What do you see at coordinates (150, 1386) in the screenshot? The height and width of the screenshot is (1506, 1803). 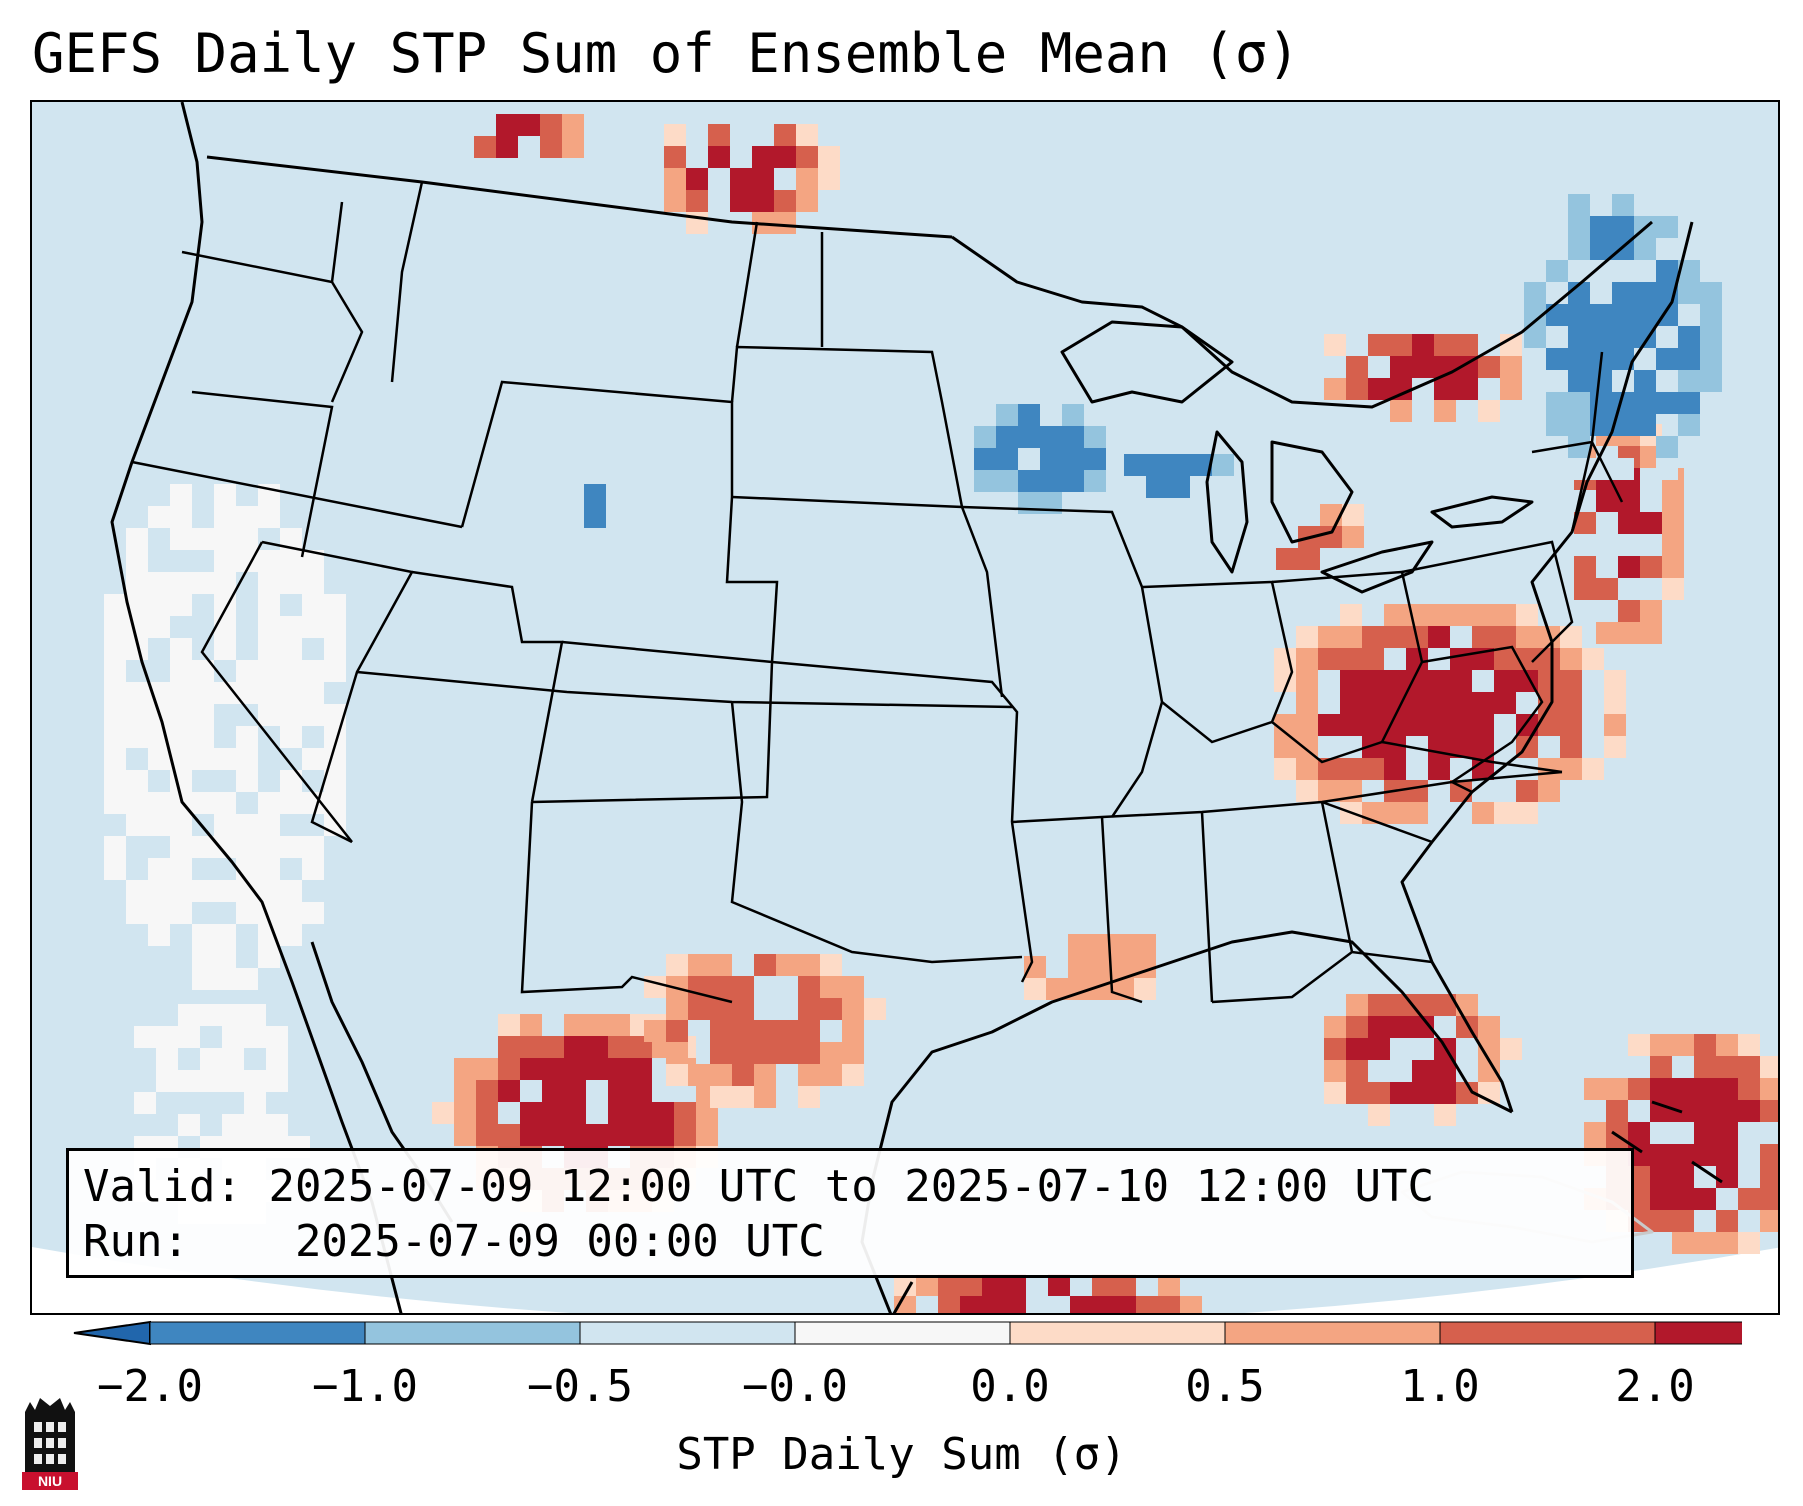 I see `colorbar-tick-label: −2.0` at bounding box center [150, 1386].